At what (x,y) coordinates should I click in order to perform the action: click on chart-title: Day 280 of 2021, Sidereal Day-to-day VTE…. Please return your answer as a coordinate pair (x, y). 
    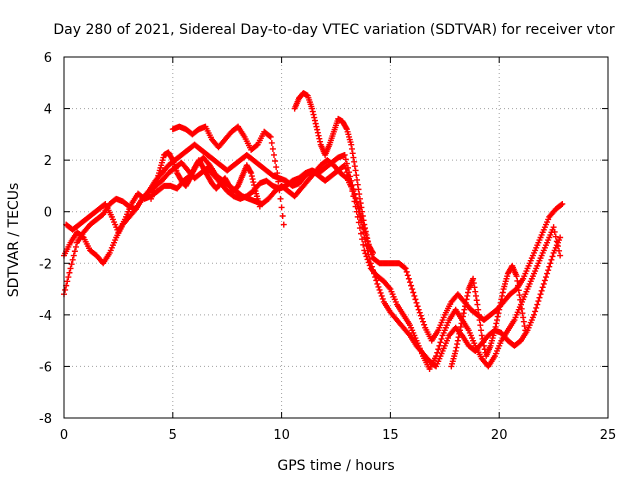
    Looking at the image, I should click on (334, 30).